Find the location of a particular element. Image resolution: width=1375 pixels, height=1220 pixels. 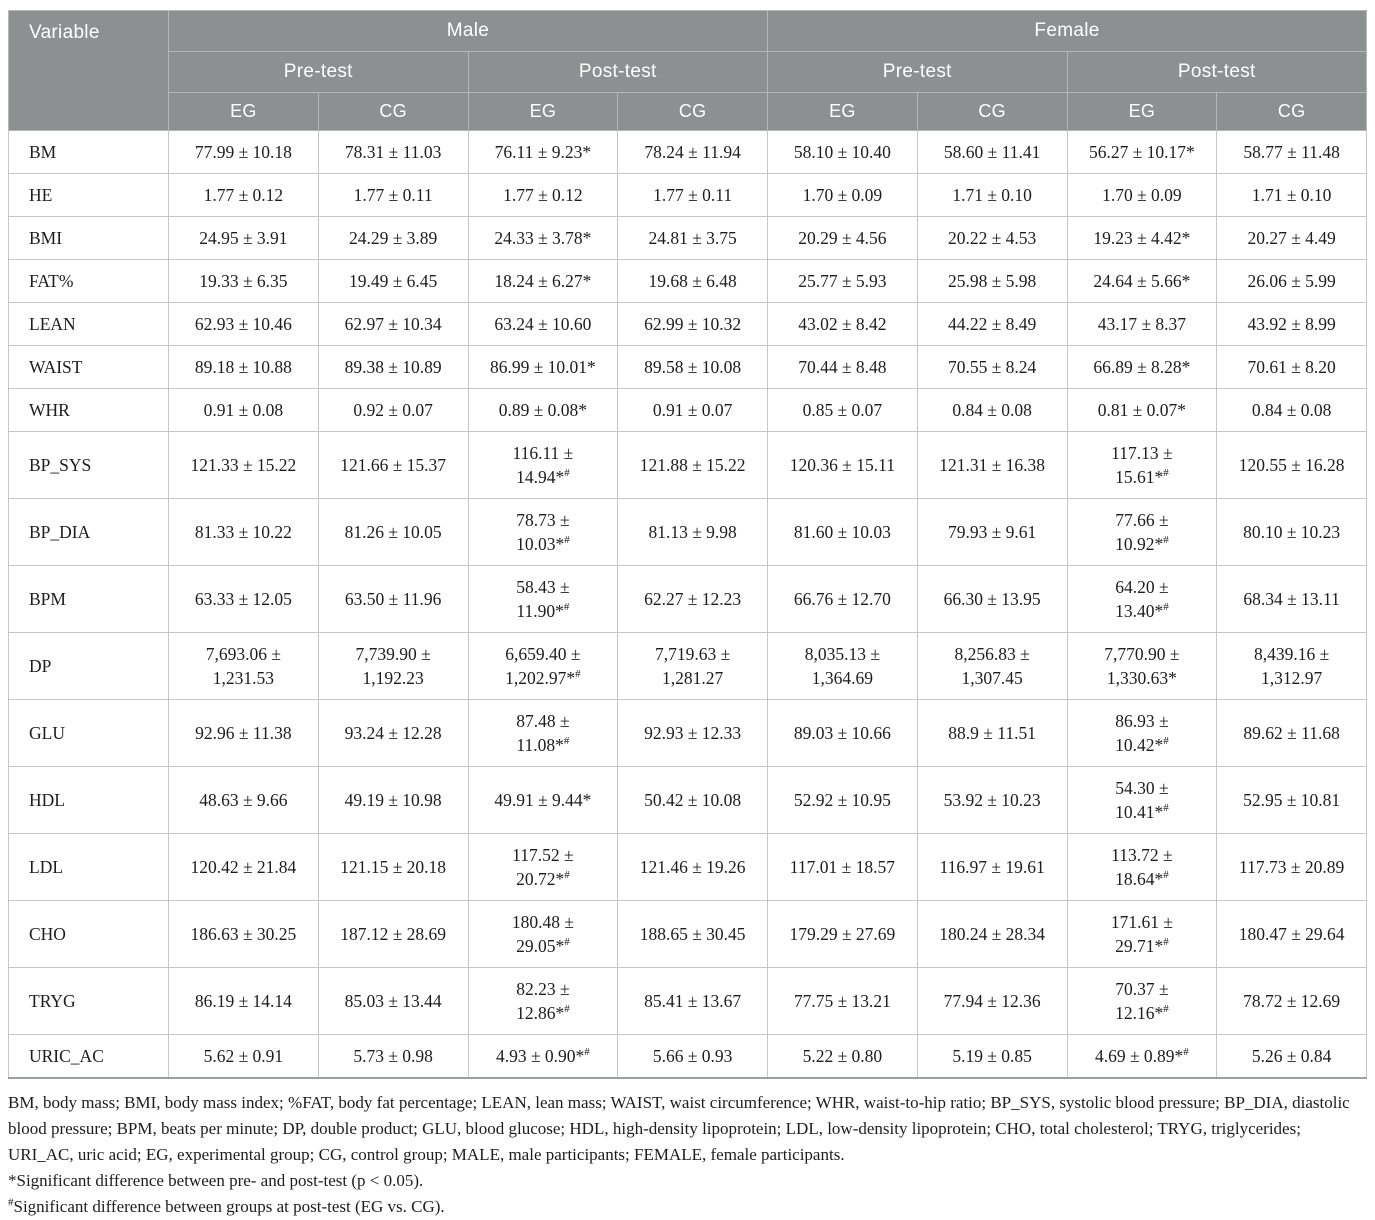

table-cell: 64.20 ± 13.40*# is located at coordinates (1142, 599).